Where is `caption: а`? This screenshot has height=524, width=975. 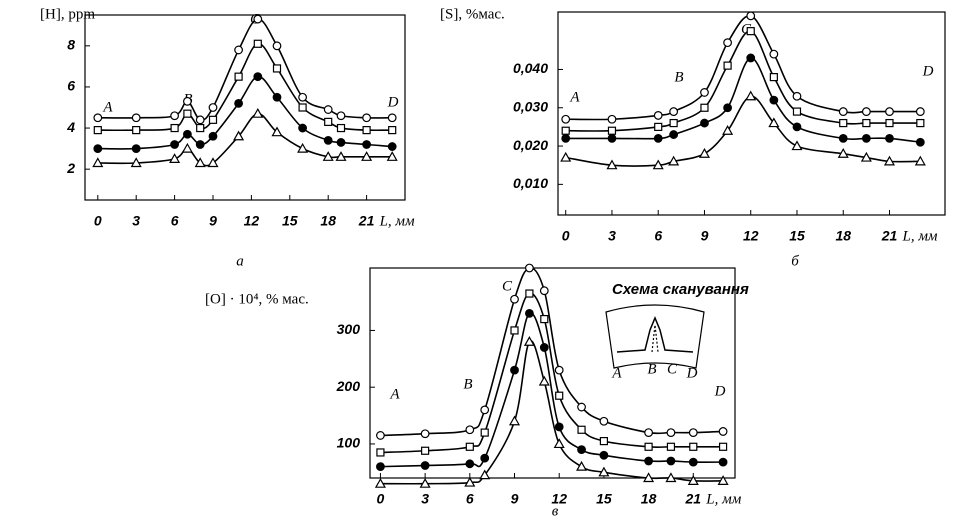
caption: а is located at coordinates (240, 261).